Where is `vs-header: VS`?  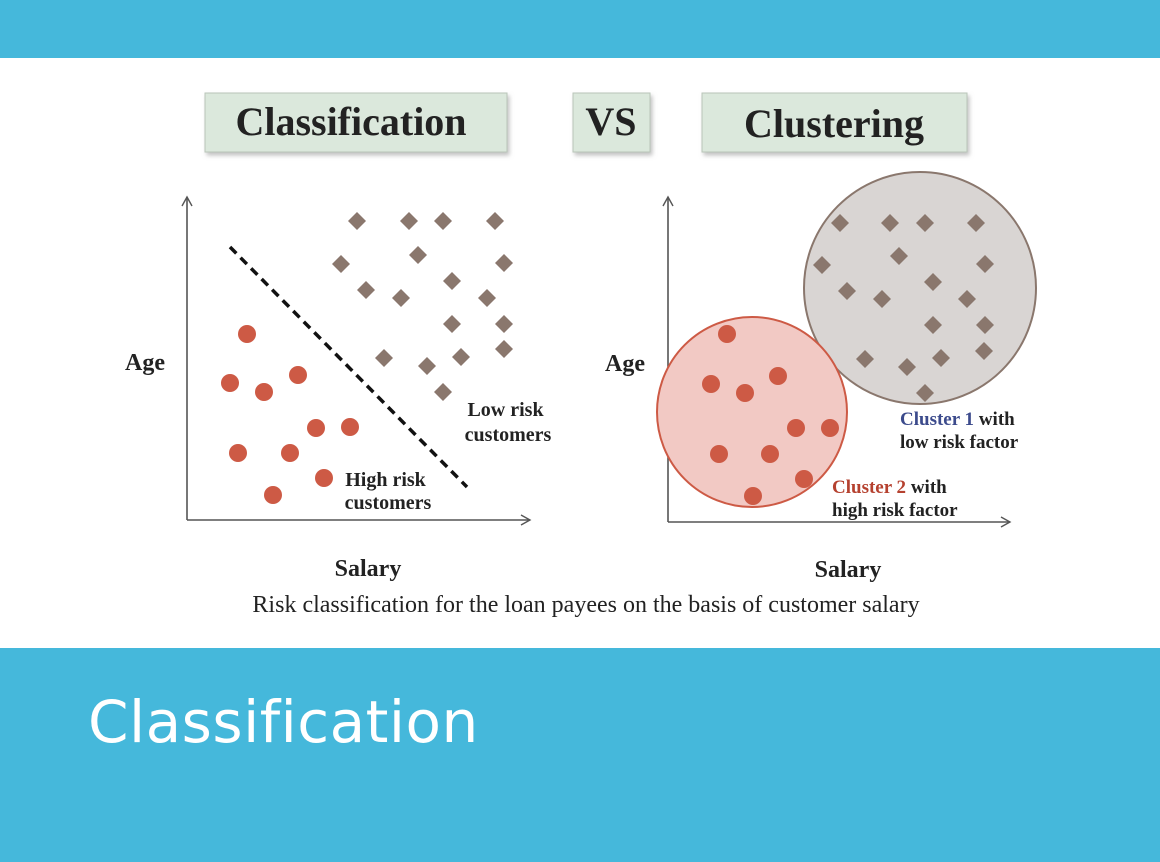 vs-header: VS is located at coordinates (611, 122).